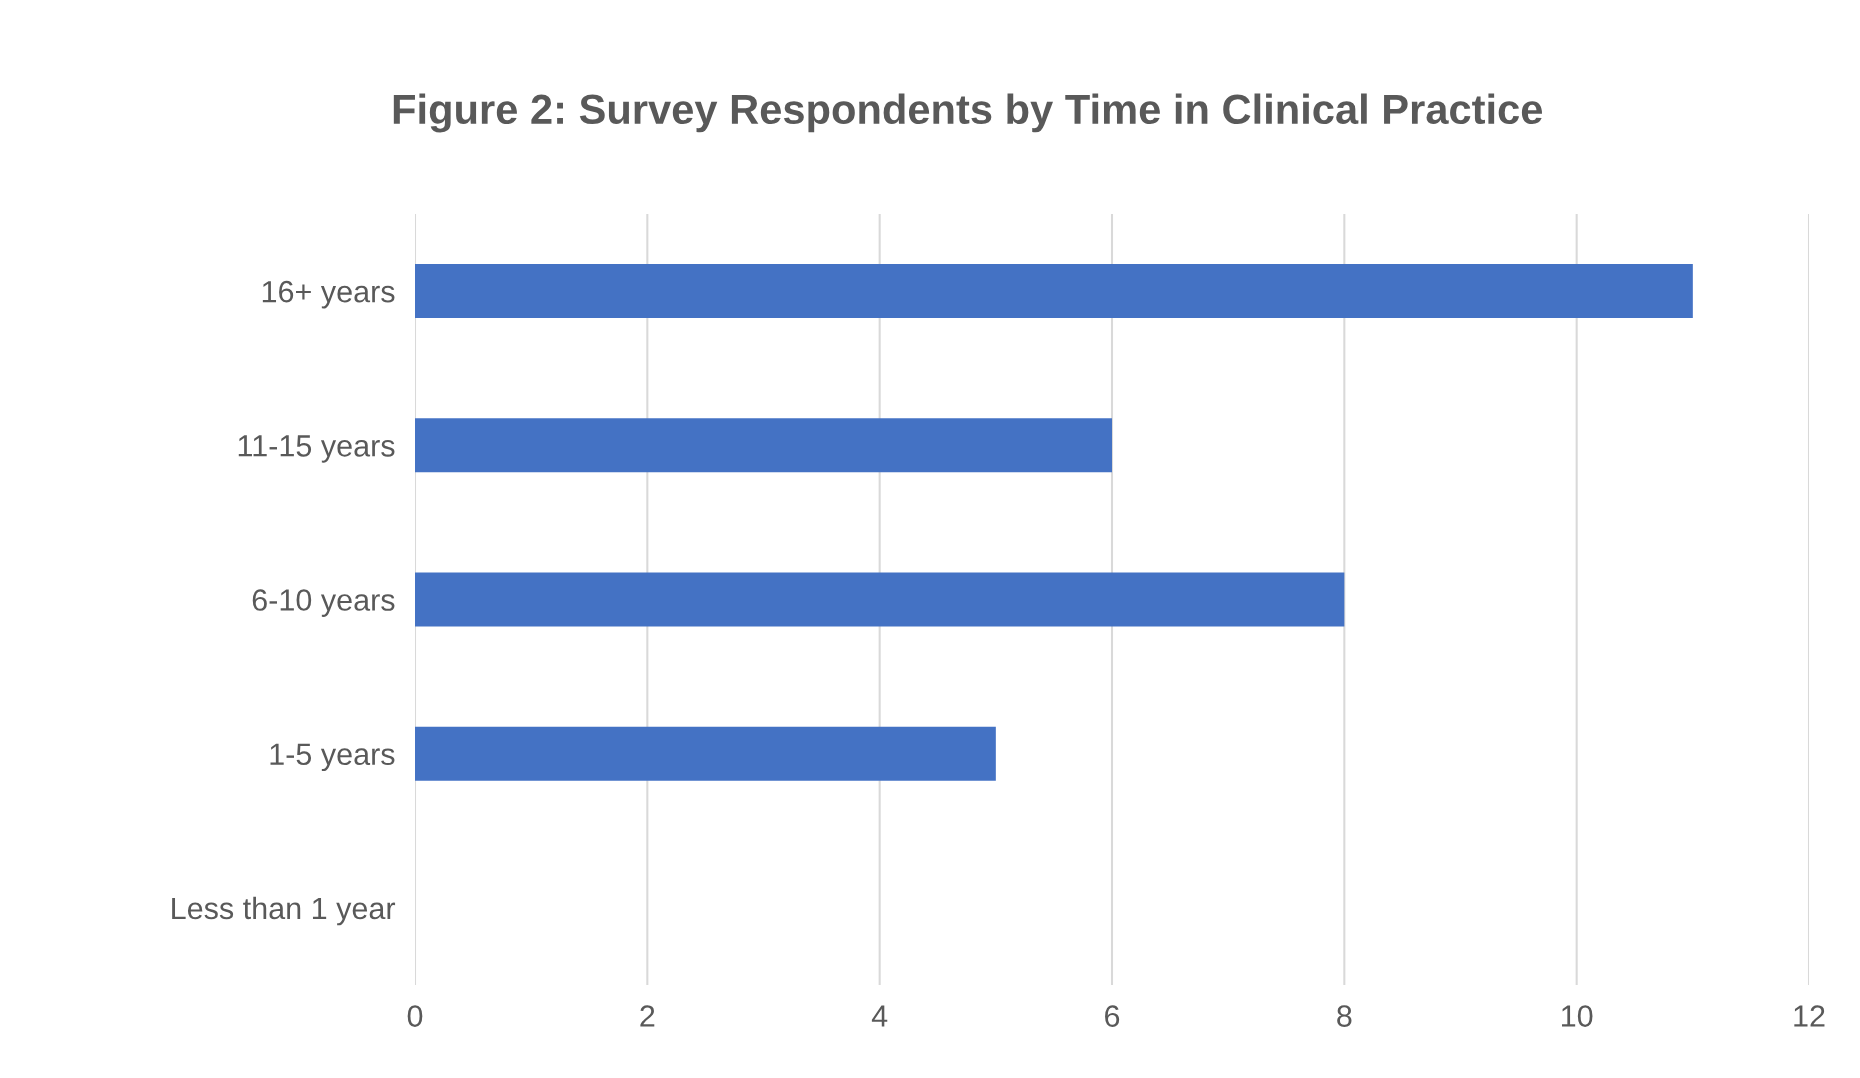  What do you see at coordinates (1809, 1016) in the screenshot?
I see `x-tick-label: 12` at bounding box center [1809, 1016].